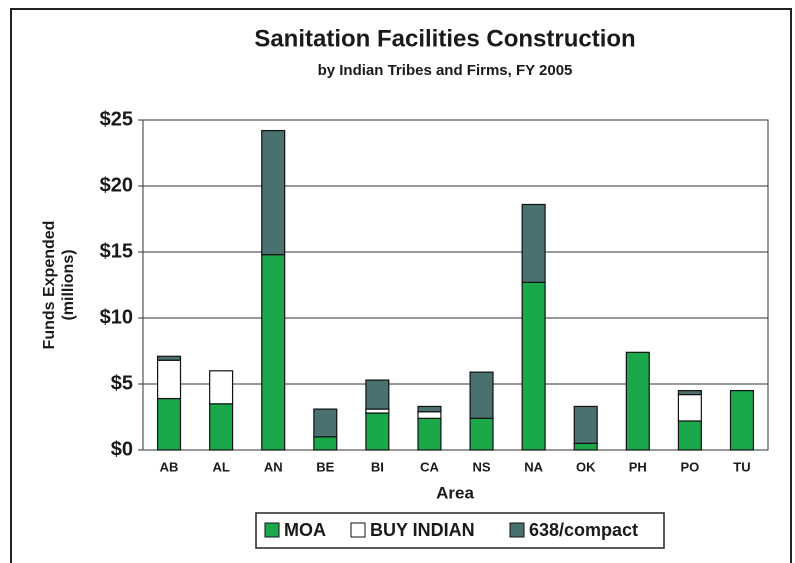 This screenshot has height=563, width=795. What do you see at coordinates (325, 466) in the screenshot?
I see `x-tick-label: BE` at bounding box center [325, 466].